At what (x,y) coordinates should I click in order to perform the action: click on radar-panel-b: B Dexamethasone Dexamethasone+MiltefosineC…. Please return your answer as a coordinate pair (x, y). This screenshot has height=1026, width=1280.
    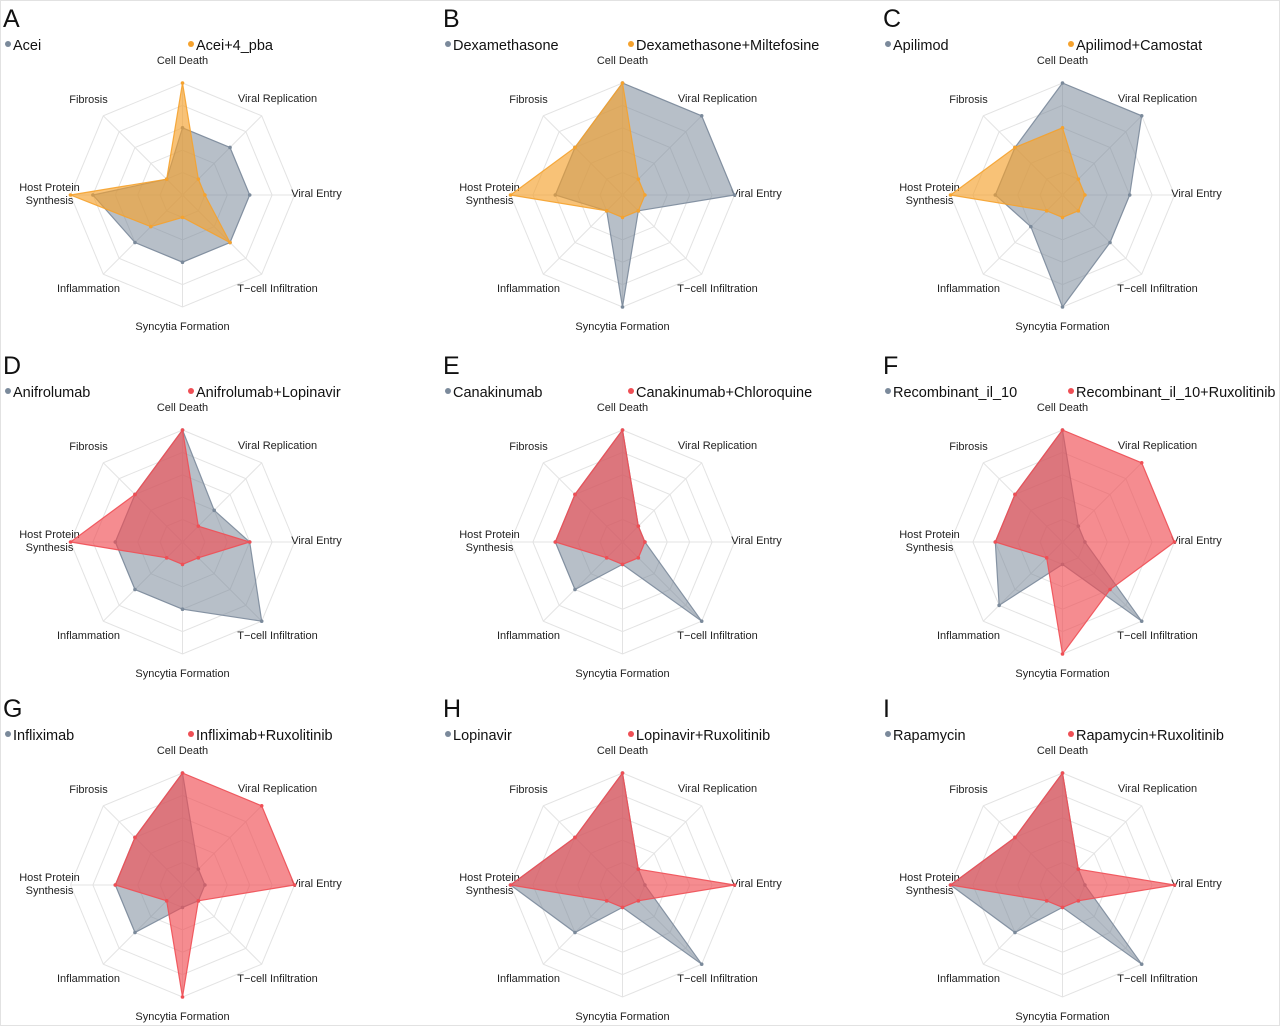
    Looking at the image, I should click on (631, 169).